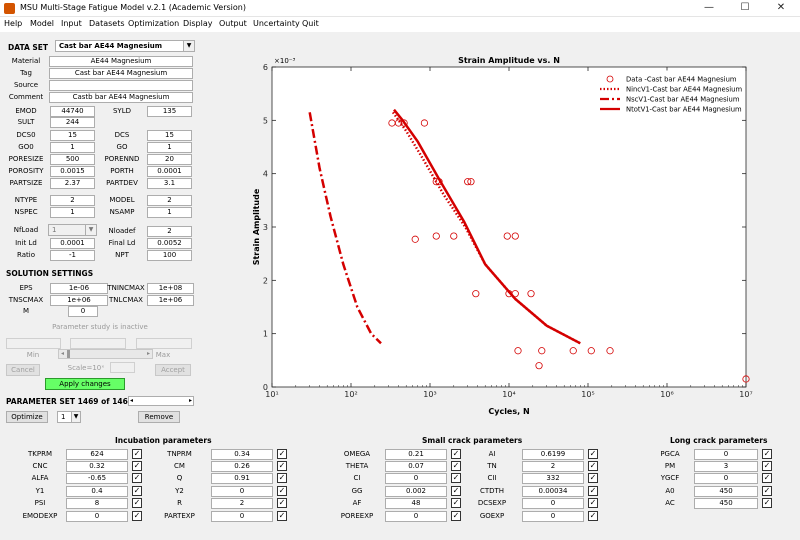  Describe the element at coordinates (97, 491) in the screenshot. I see `incubation-y1-field: 0.4` at that location.